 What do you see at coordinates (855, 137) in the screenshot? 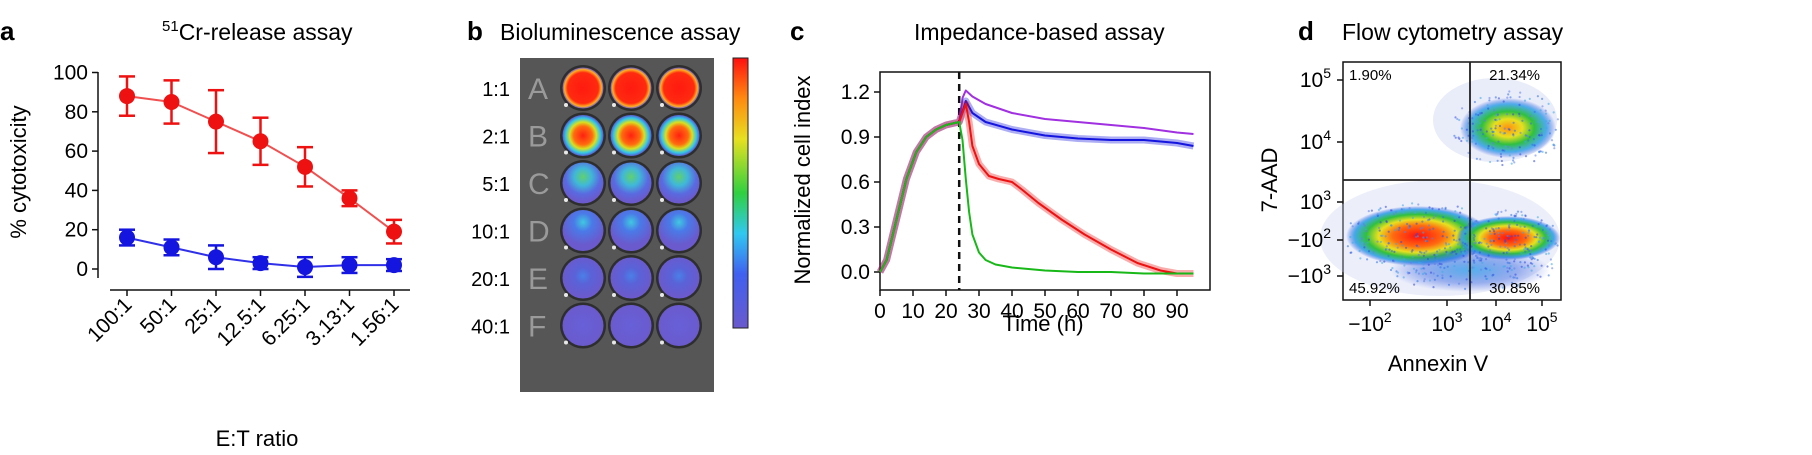
I see `c-ytick-label: 0.9` at bounding box center [855, 137].